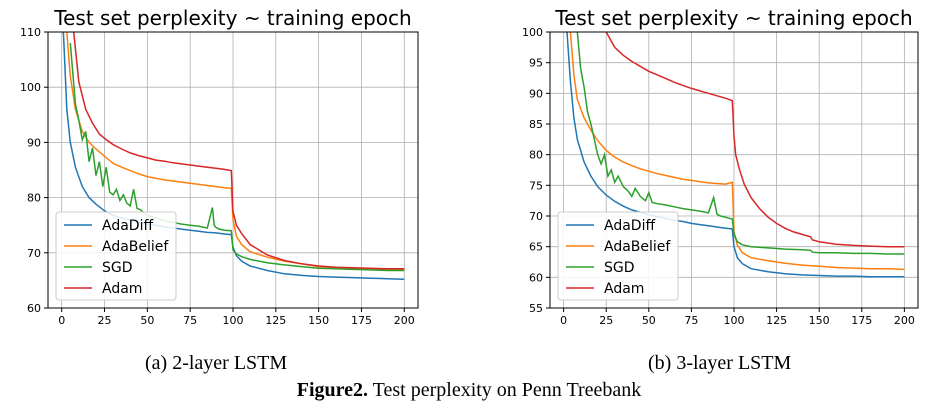 This screenshot has width=938, height=419. What do you see at coordinates (536, 124) in the screenshot?
I see `y-tick-label: 85` at bounding box center [536, 124].